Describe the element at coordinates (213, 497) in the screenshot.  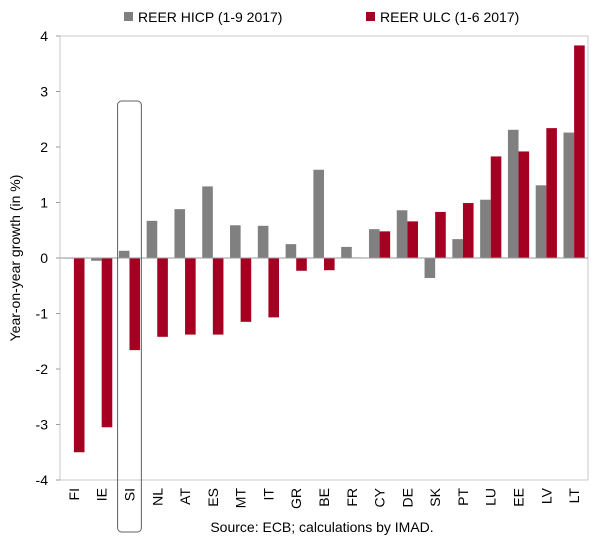
I see `x-tick-label-es: ES` at that location.